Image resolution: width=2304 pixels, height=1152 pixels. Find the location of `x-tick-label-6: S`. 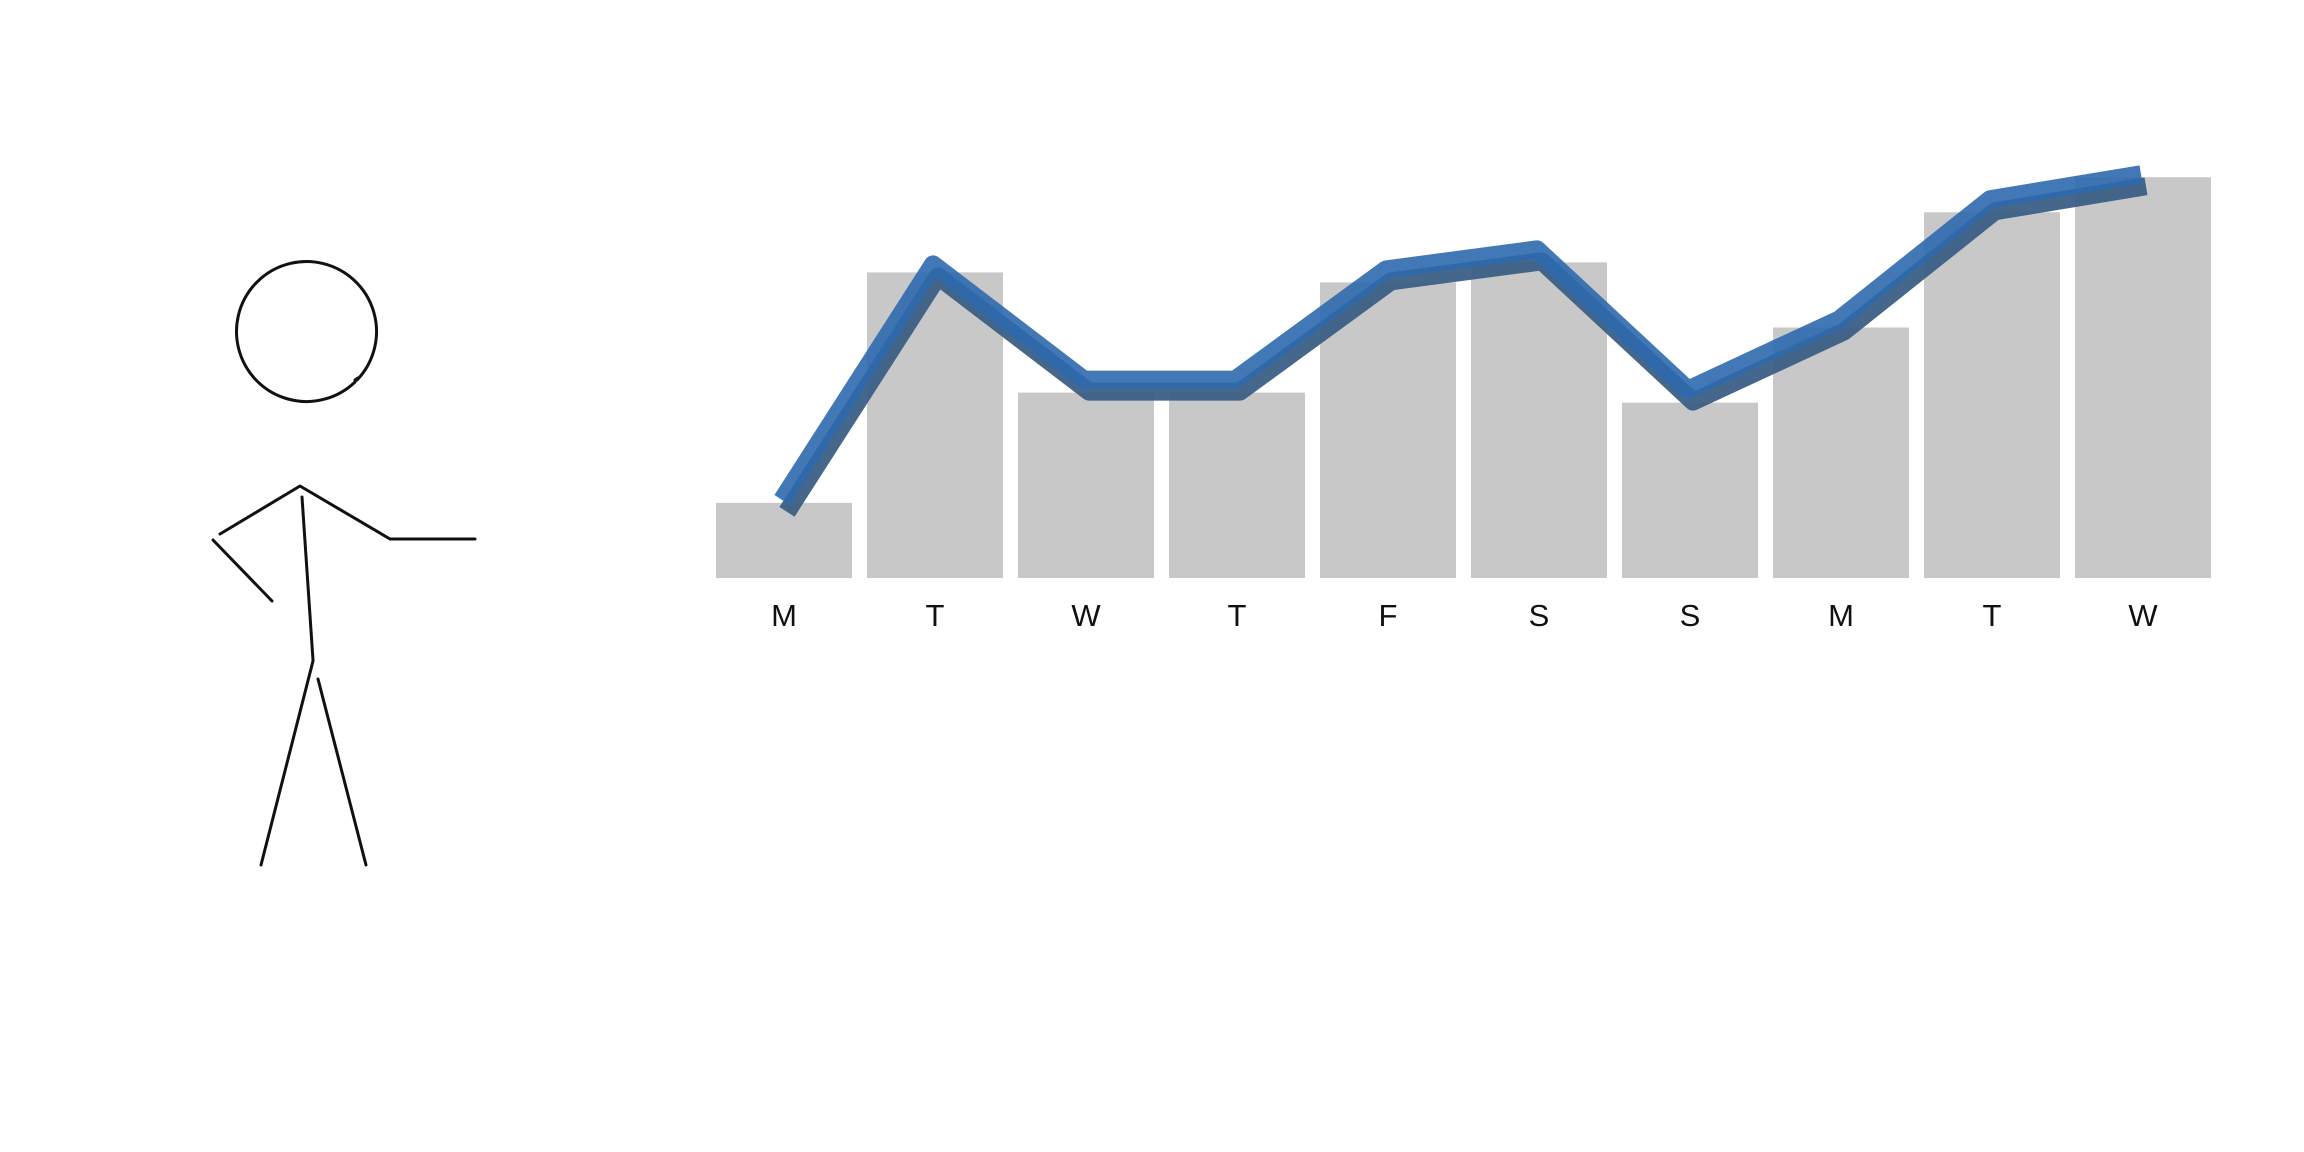

x-tick-label-6: S is located at coordinates (1690, 615).